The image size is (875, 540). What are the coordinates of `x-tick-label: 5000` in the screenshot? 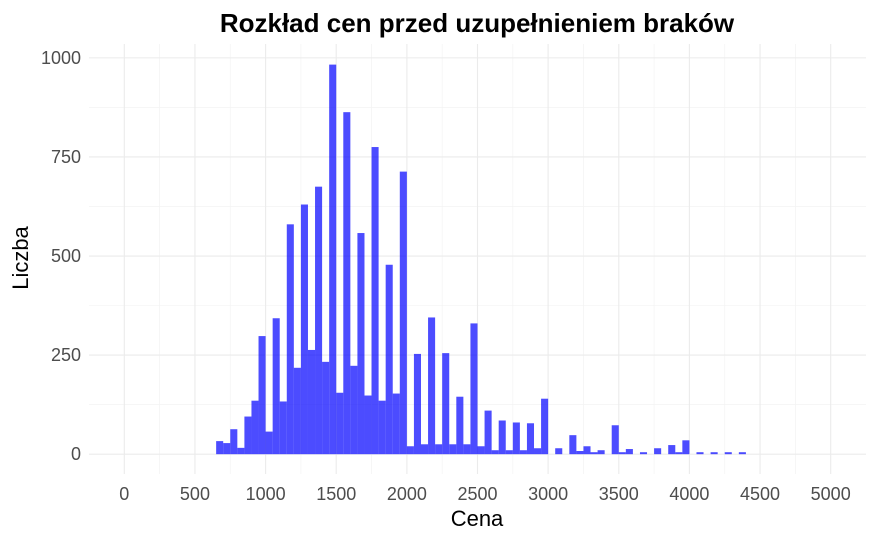 It's located at (831, 494).